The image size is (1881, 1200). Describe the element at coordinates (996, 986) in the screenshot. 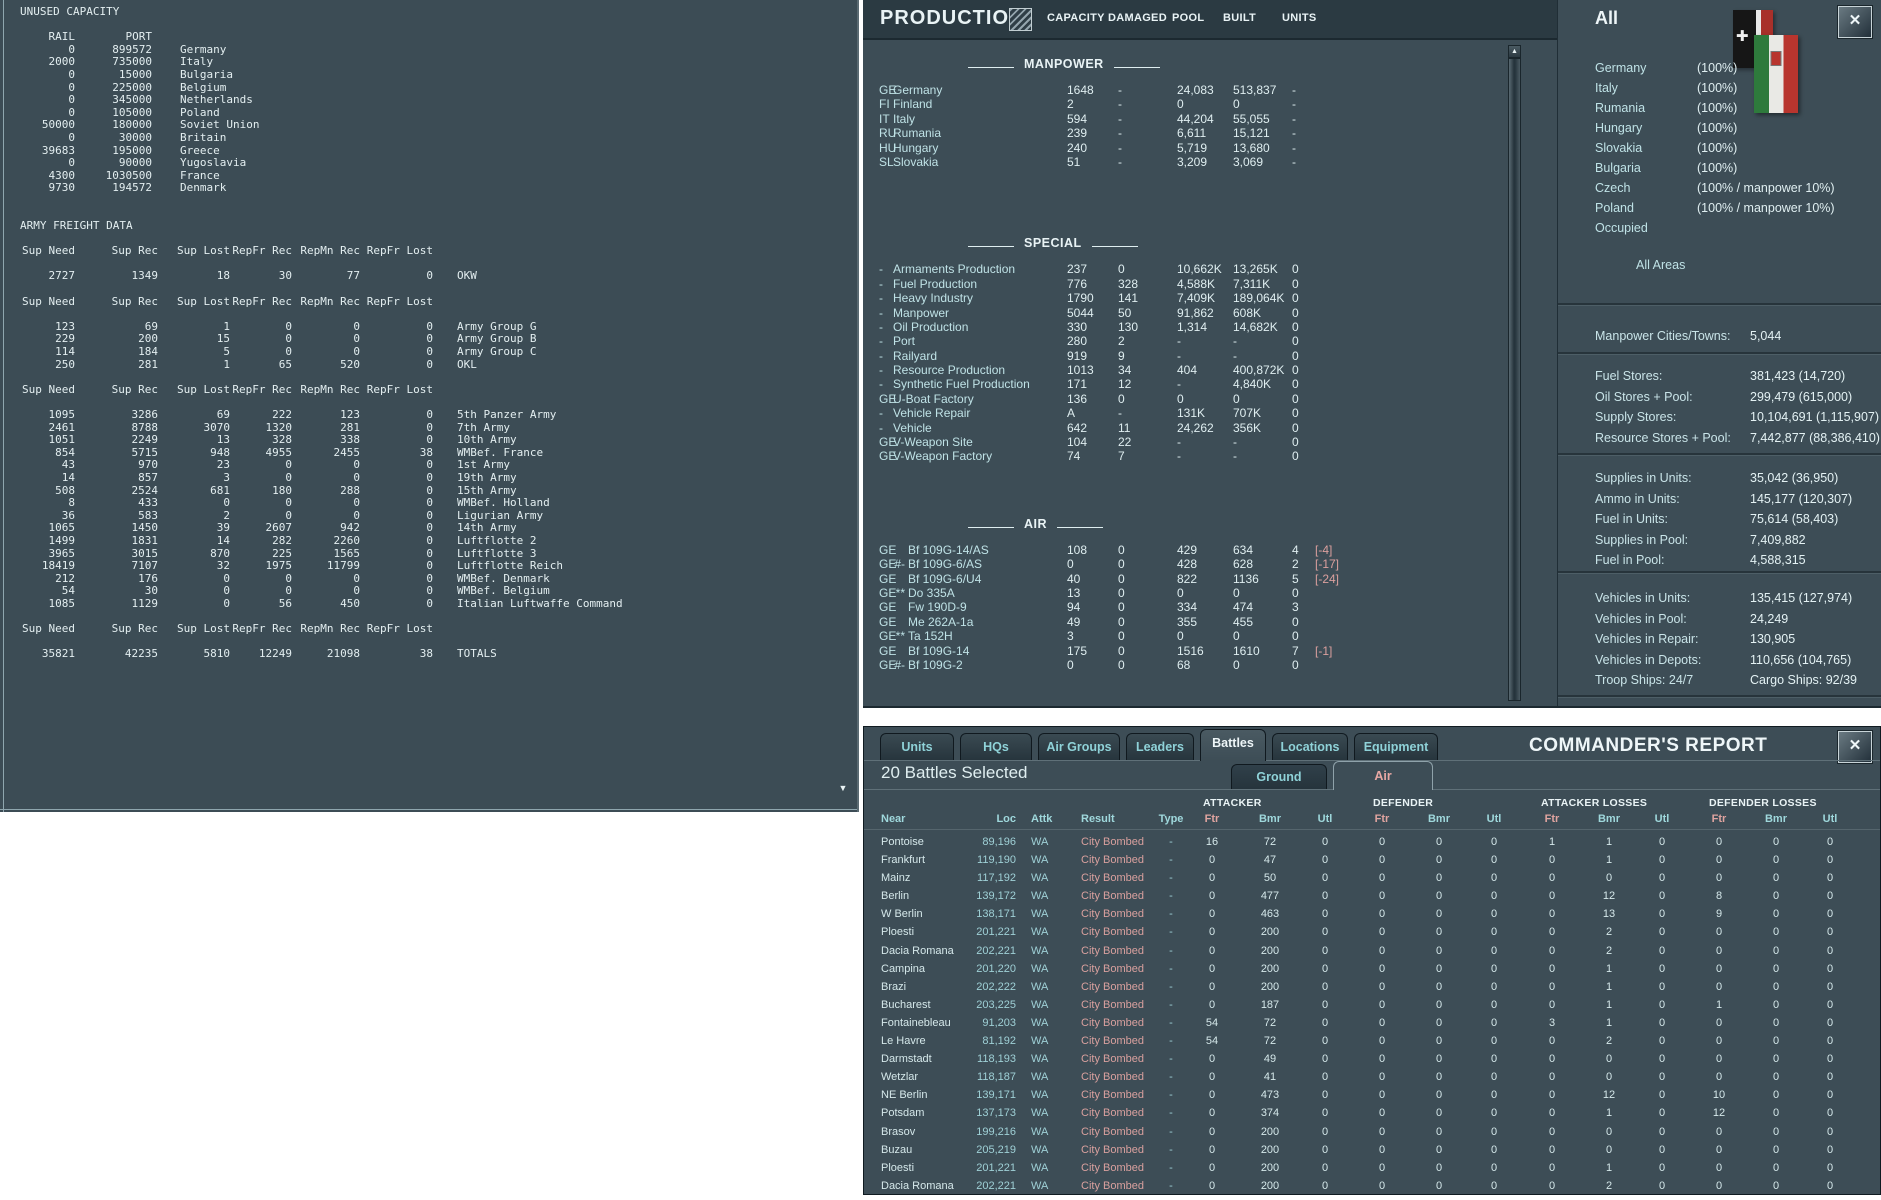

I see `cell: 202,222` at that location.